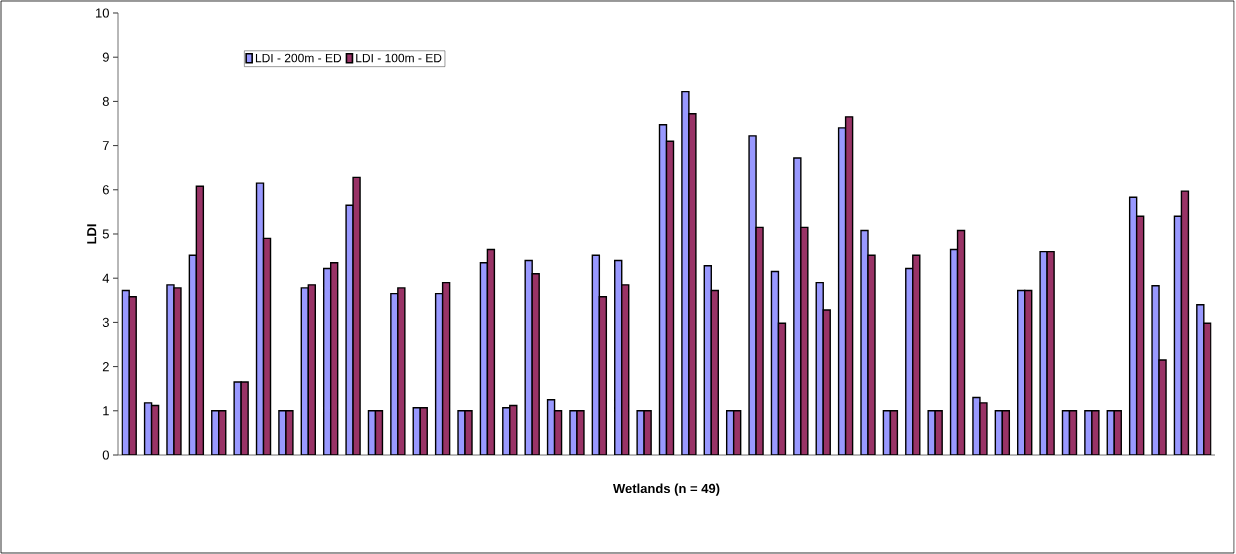  I want to click on legend-label: LDI - 100m - ED, so click(399, 58).